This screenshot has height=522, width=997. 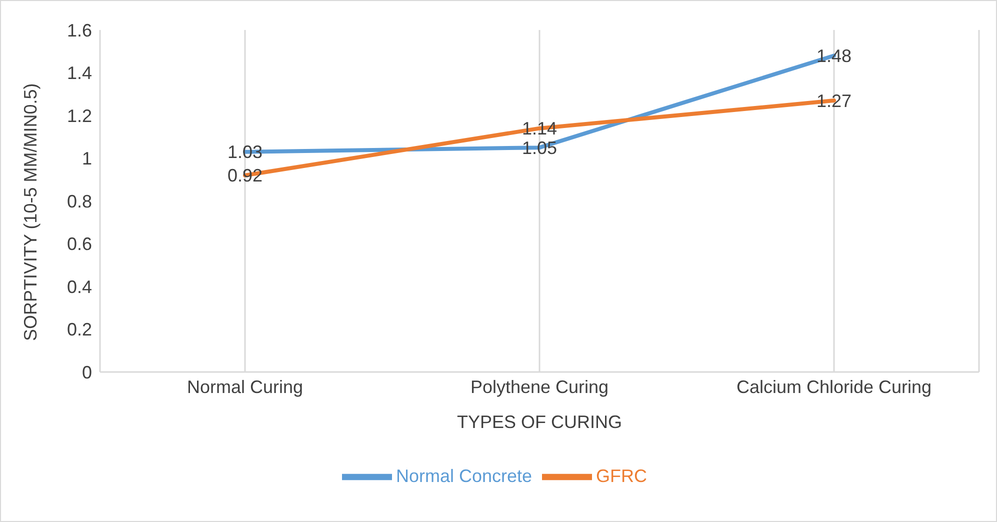 What do you see at coordinates (79, 73) in the screenshot?
I see `y-tick-label: 1.4` at bounding box center [79, 73].